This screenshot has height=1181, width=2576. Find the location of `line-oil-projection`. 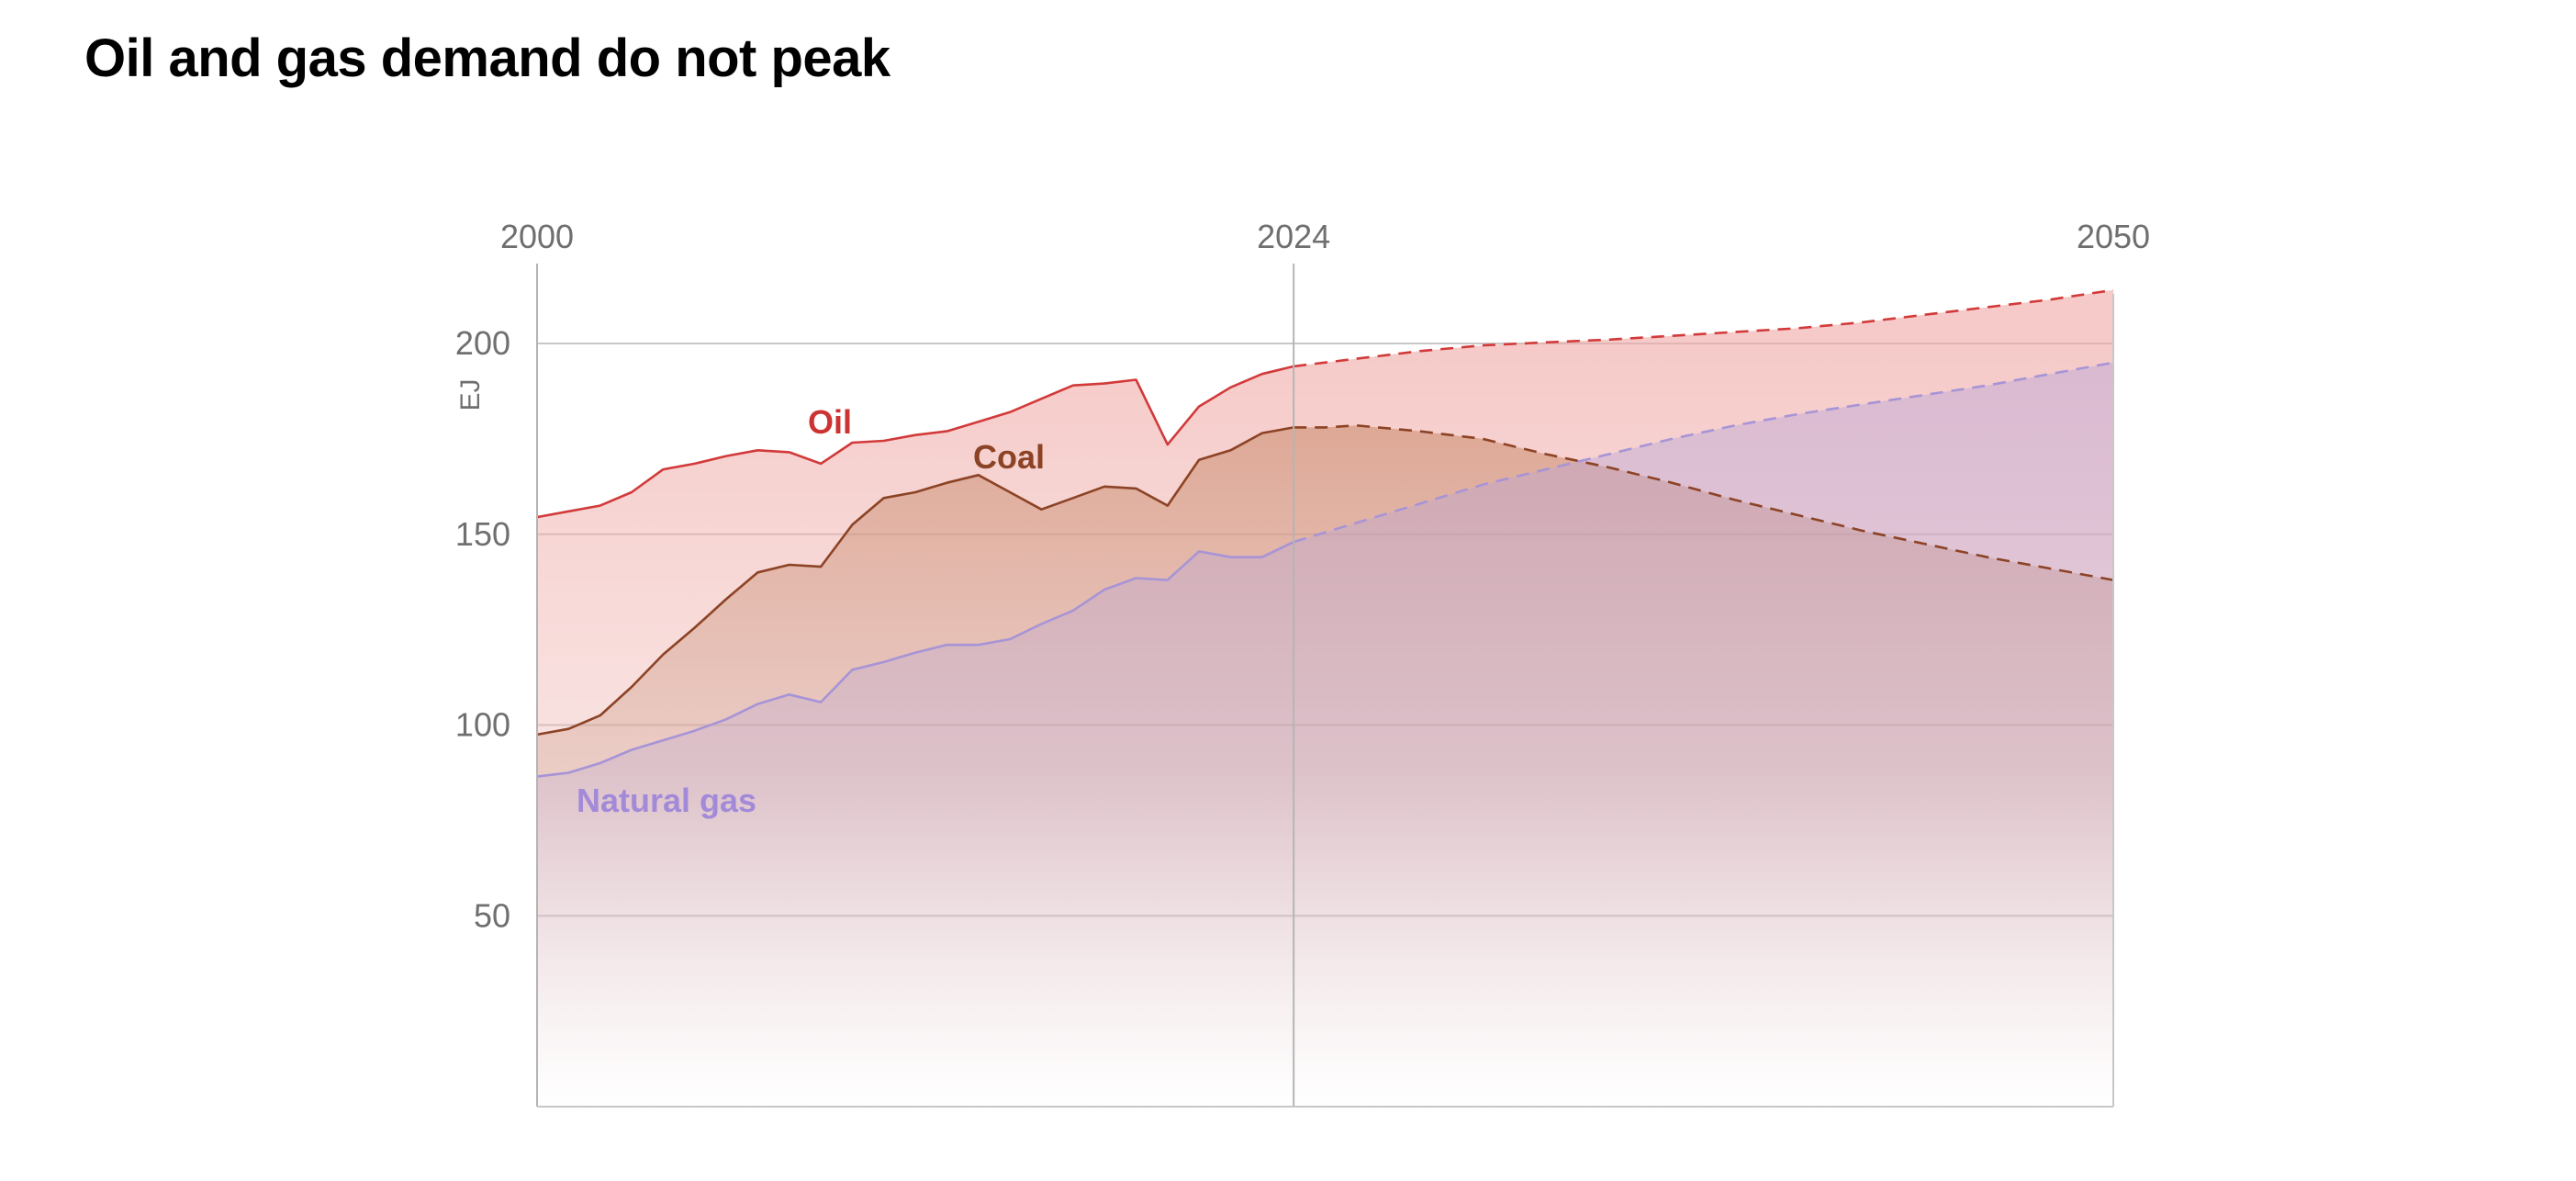

line-oil-projection is located at coordinates (1704, 328).